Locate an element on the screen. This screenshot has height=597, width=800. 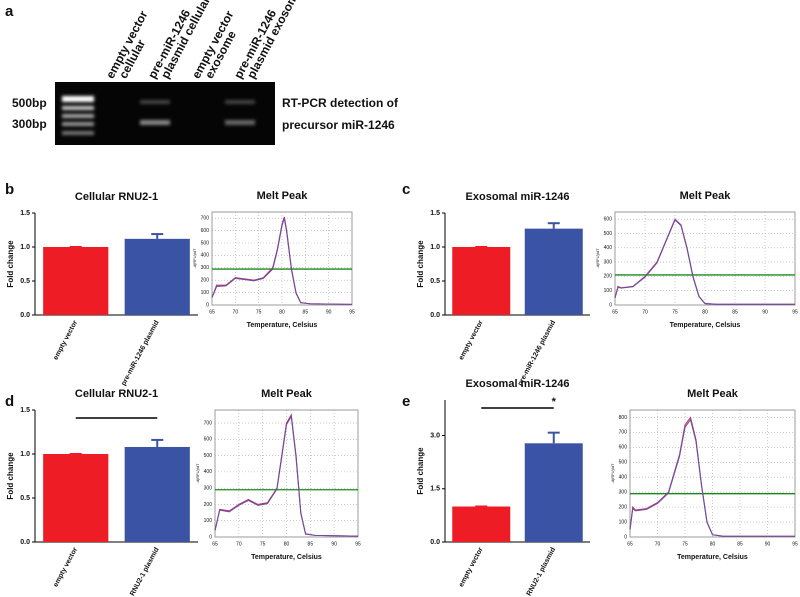
gel-caption: precursor miR-1246 is located at coordinates (338, 125).